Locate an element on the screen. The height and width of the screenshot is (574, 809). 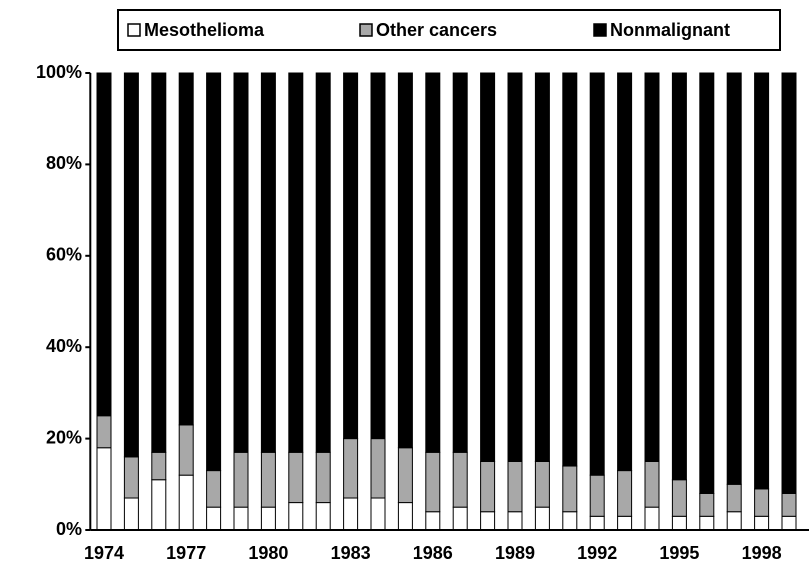
legend-label: Nonmalignant is located at coordinates (670, 30).